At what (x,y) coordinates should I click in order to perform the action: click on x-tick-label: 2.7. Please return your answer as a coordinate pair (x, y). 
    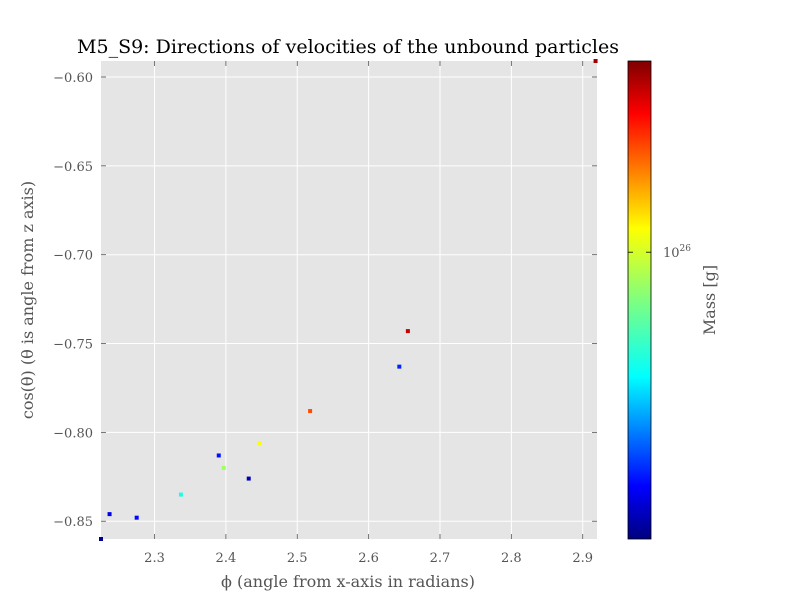
    Looking at the image, I should click on (440, 558).